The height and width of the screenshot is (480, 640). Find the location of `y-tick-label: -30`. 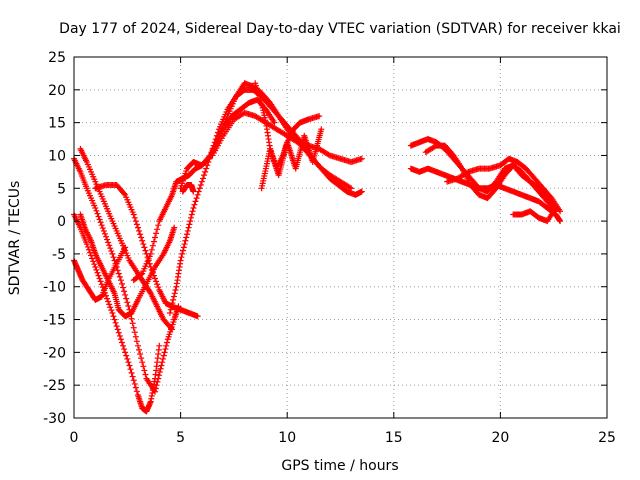

y-tick-label: -30 is located at coordinates (54, 419).